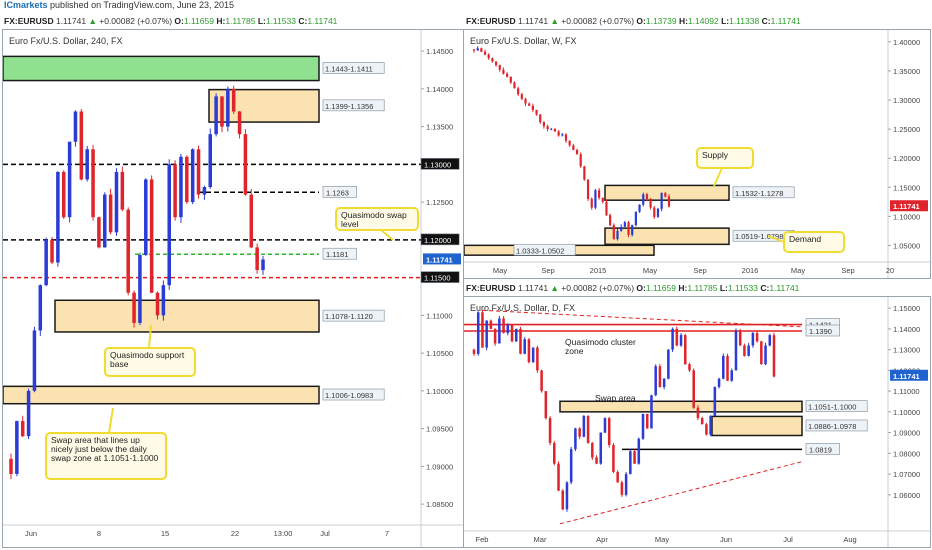 This screenshot has width=932, height=550. Describe the element at coordinates (439, 391) in the screenshot. I see `y-tick-label: 1.10000` at that location.